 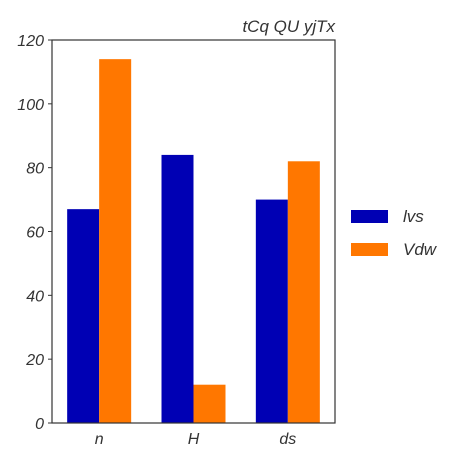 I want to click on y-tick-label: 100, so click(x=30, y=105).